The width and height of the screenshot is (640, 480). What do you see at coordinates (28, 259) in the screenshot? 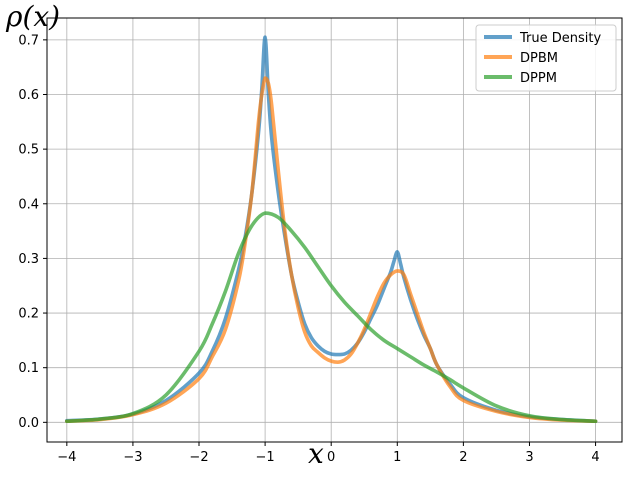
I see `y-tick-label: 0.3` at bounding box center [28, 259].